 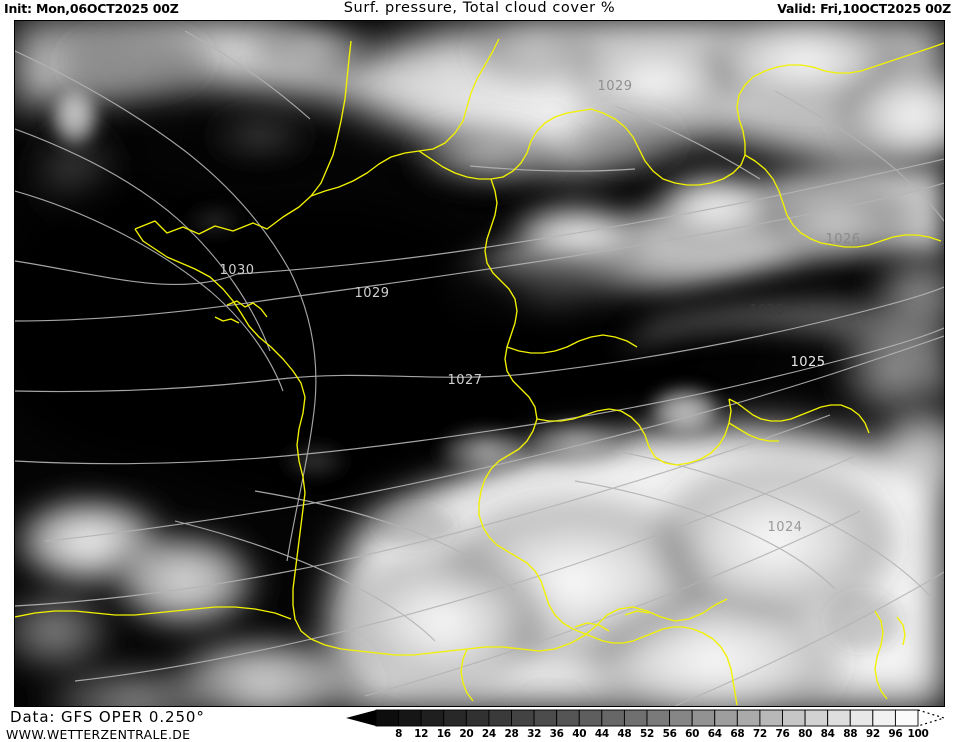 I want to click on valid-time-label: Valid: Fri,10OCT2025 00Z, so click(x=864, y=8).